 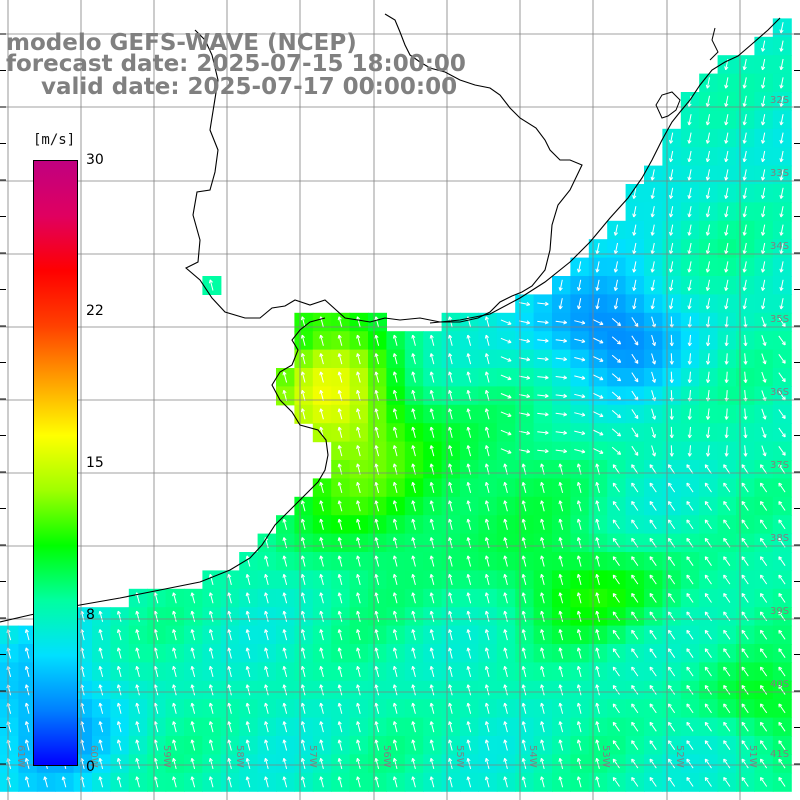 I want to click on valid-date: valid date: 2025-07-17 00:00:00, so click(x=249, y=87).